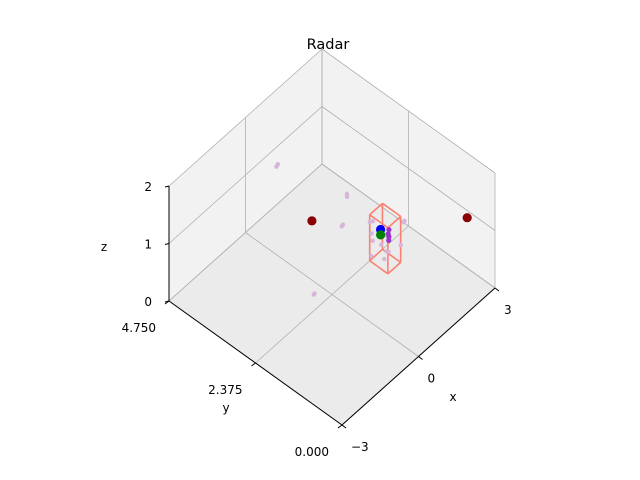 The image size is (640, 480). What do you see at coordinates (148, 187) in the screenshot?
I see `z-tick-label: 2` at bounding box center [148, 187].